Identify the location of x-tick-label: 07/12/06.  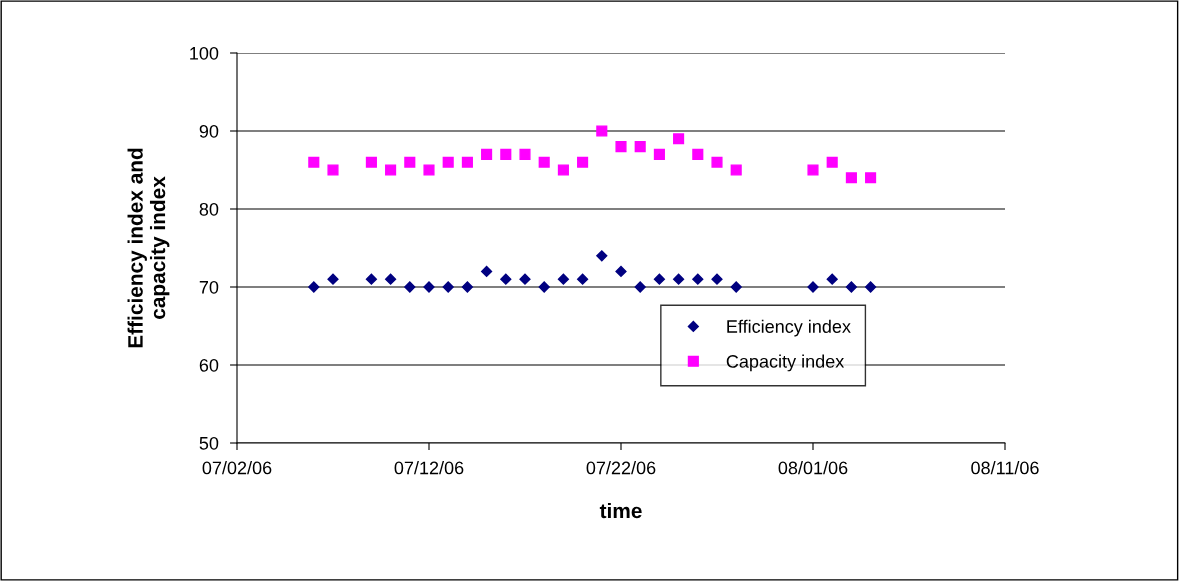
(429, 468).